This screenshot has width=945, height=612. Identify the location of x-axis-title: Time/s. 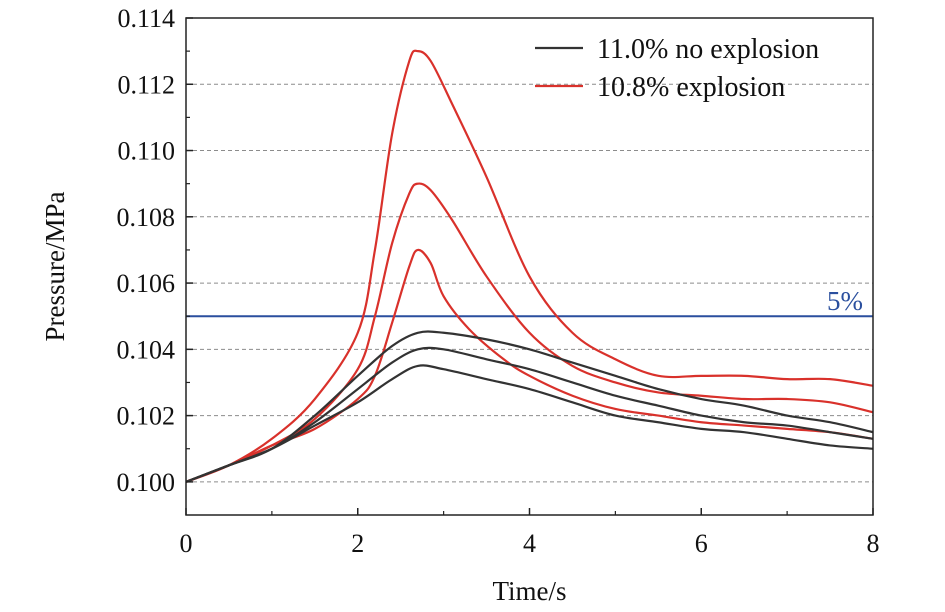
(529, 591).